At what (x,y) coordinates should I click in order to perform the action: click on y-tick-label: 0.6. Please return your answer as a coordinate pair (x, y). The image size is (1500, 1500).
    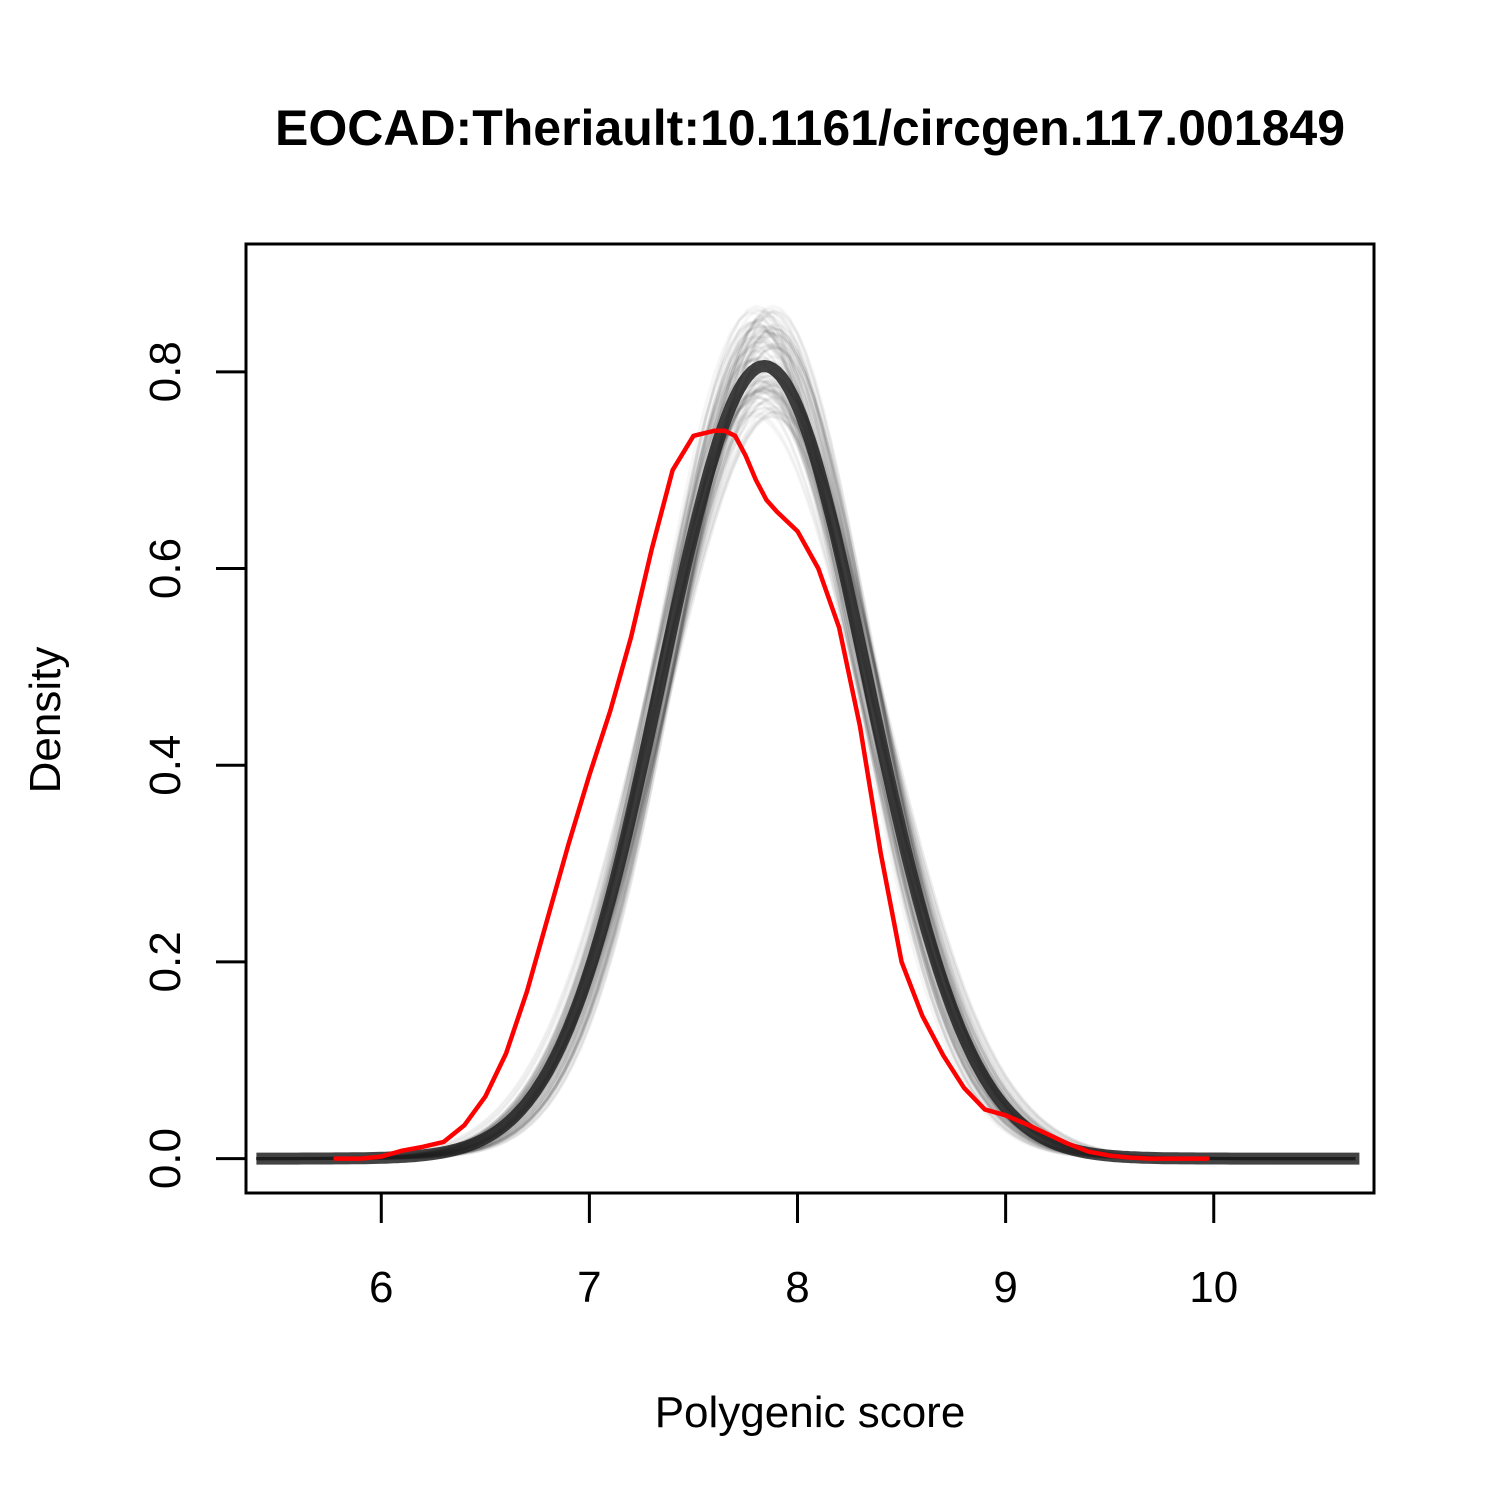
    Looking at the image, I should click on (165, 568).